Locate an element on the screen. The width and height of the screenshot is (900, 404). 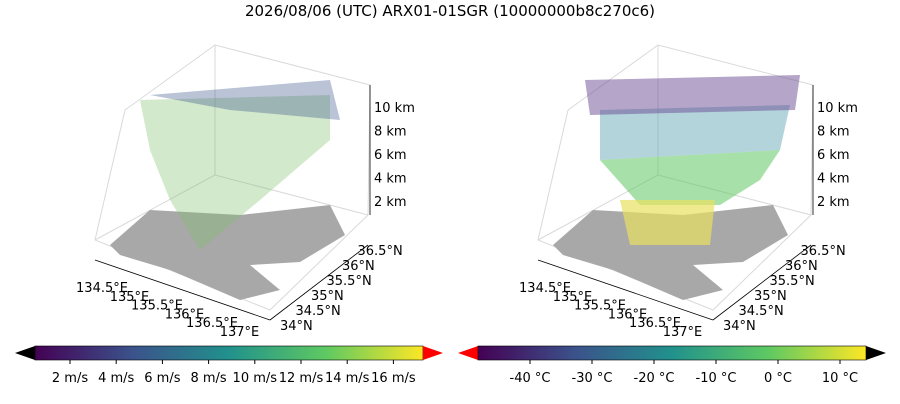
colorbar-tick-label: -20 °C is located at coordinates (654, 378).